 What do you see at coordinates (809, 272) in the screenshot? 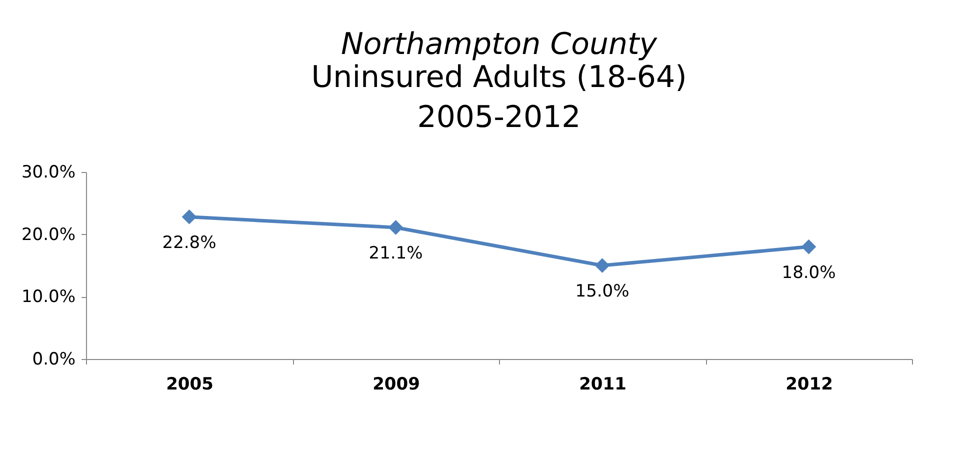
I see `data-label: 18.0%` at bounding box center [809, 272].